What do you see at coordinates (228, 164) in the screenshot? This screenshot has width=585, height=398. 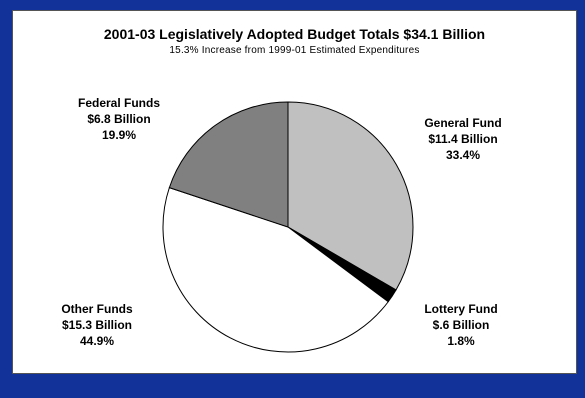 I see `slice-federal-funds` at bounding box center [228, 164].